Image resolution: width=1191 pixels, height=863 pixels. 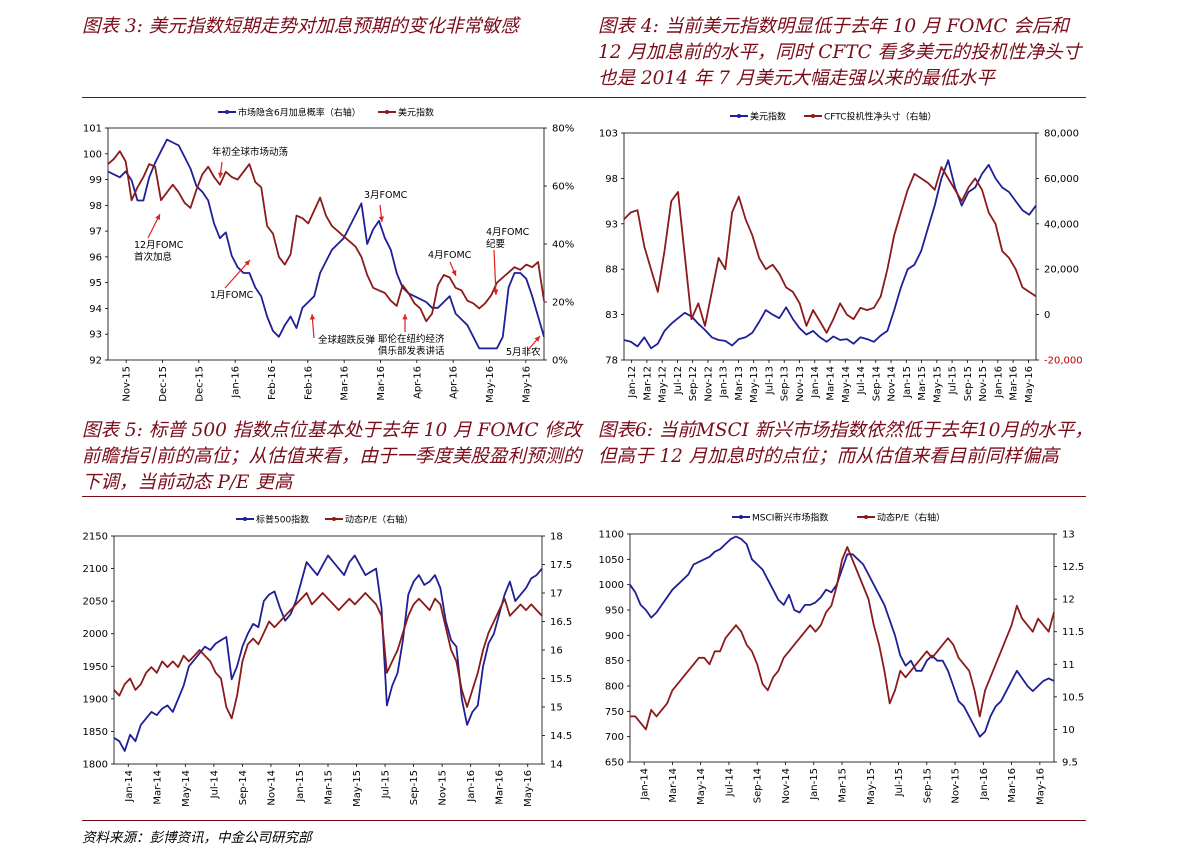 I want to click on fig3-y2-tick-label: 80%, so click(x=563, y=129).